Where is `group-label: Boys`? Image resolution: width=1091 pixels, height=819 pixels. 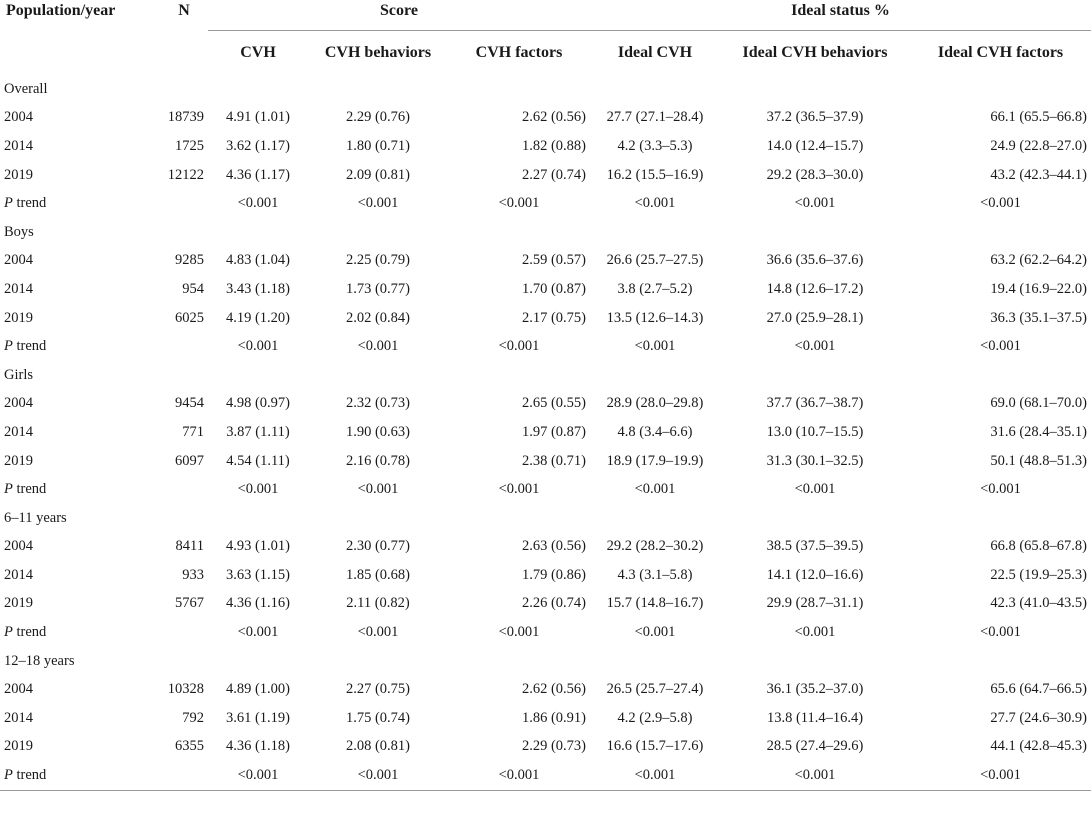
group-label: Boys is located at coordinates (19, 231).